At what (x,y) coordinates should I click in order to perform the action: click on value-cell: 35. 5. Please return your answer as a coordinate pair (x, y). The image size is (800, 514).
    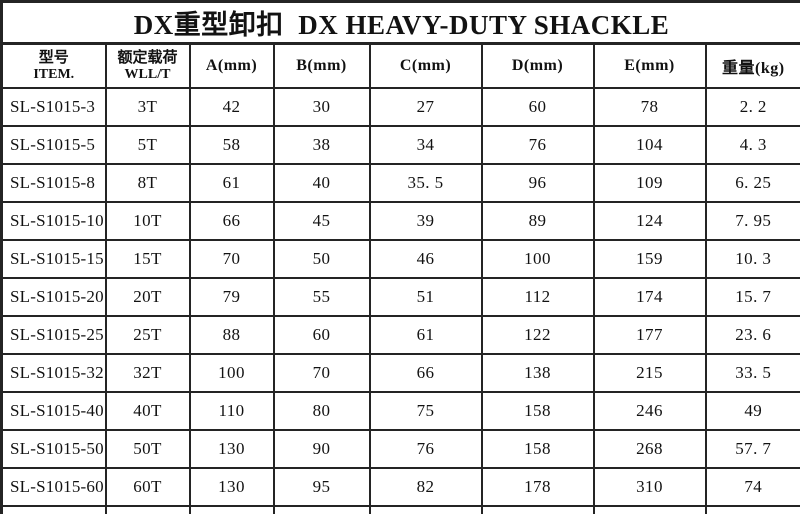
    Looking at the image, I should click on (425, 183).